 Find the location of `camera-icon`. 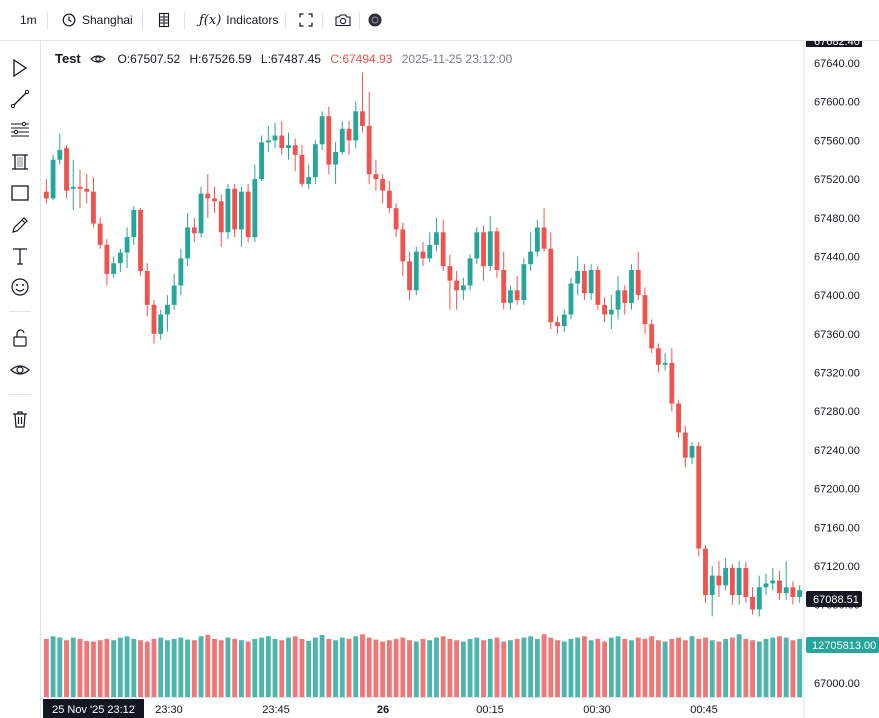

camera-icon is located at coordinates (343, 20).